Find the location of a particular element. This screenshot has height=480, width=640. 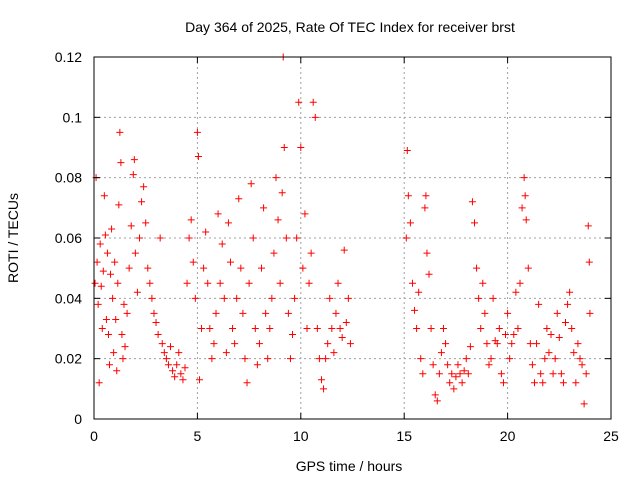

y-tick-label: 0.02 is located at coordinates (68, 359).